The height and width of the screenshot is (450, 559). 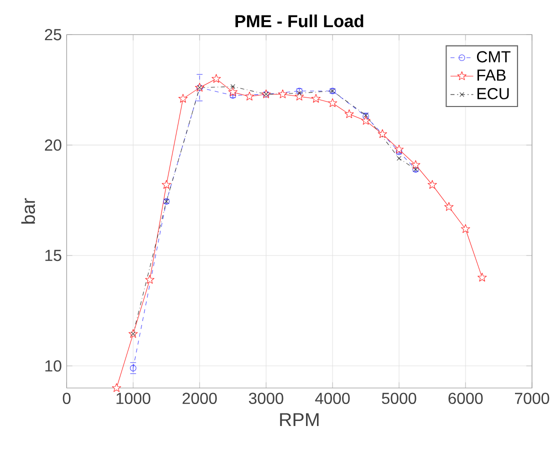 What do you see at coordinates (66, 398) in the screenshot?
I see `x-tick-label: 0` at bounding box center [66, 398].